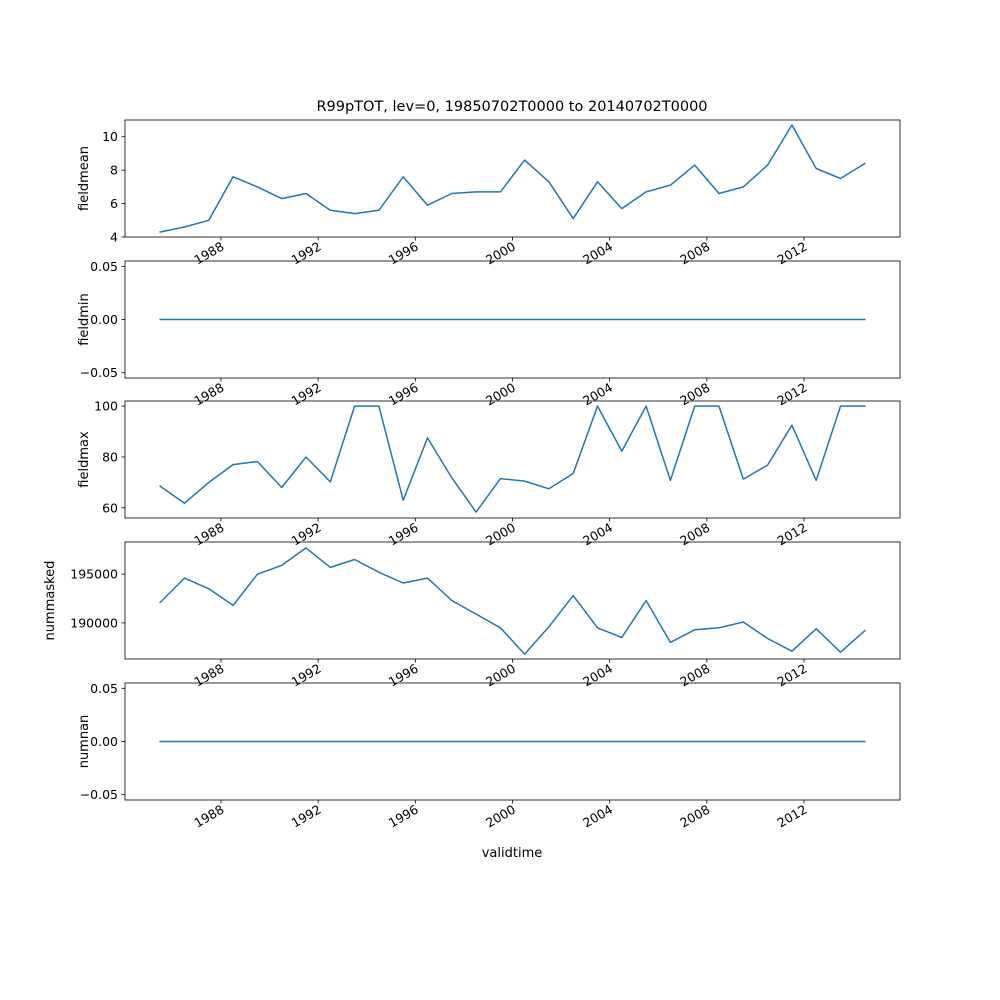 This screenshot has height=1000, width=1000. I want to click on y-tick-label: 80, so click(110, 456).